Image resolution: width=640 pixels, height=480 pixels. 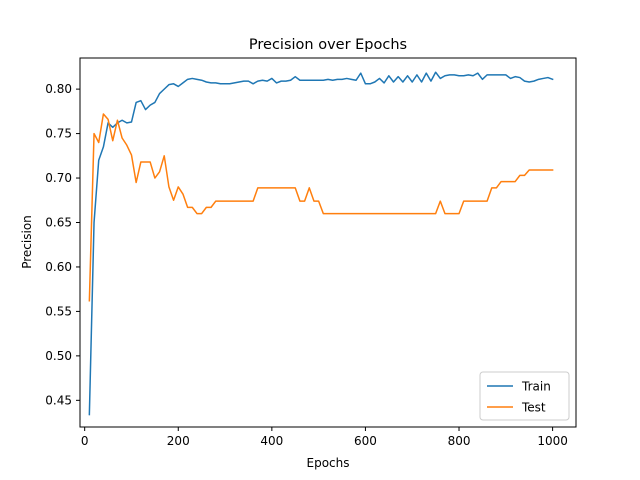 I want to click on legend-label-test: Test, so click(x=533, y=408).